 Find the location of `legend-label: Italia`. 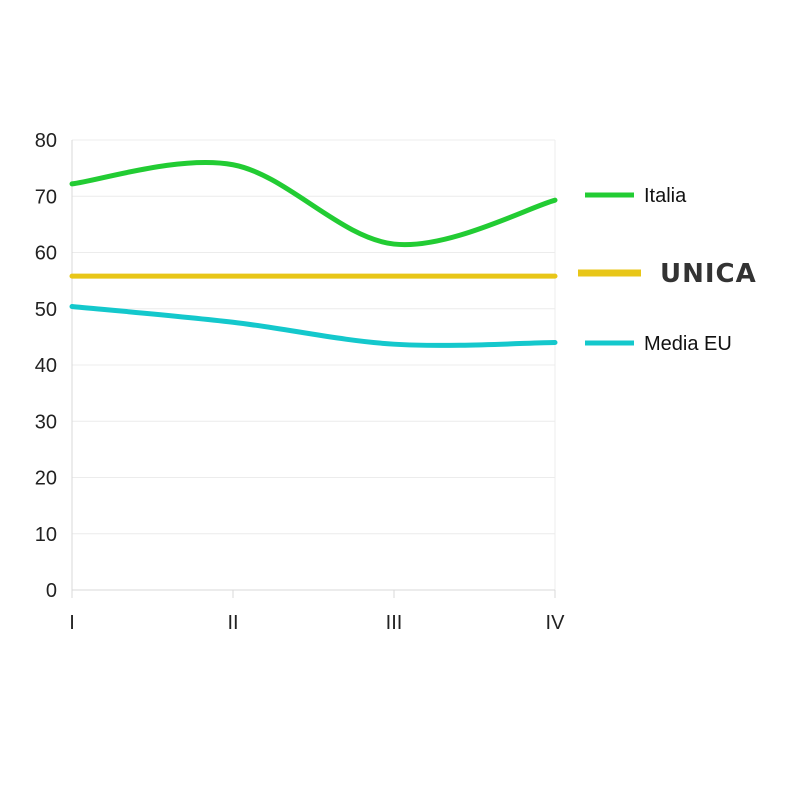

legend-label: Italia is located at coordinates (665, 196).